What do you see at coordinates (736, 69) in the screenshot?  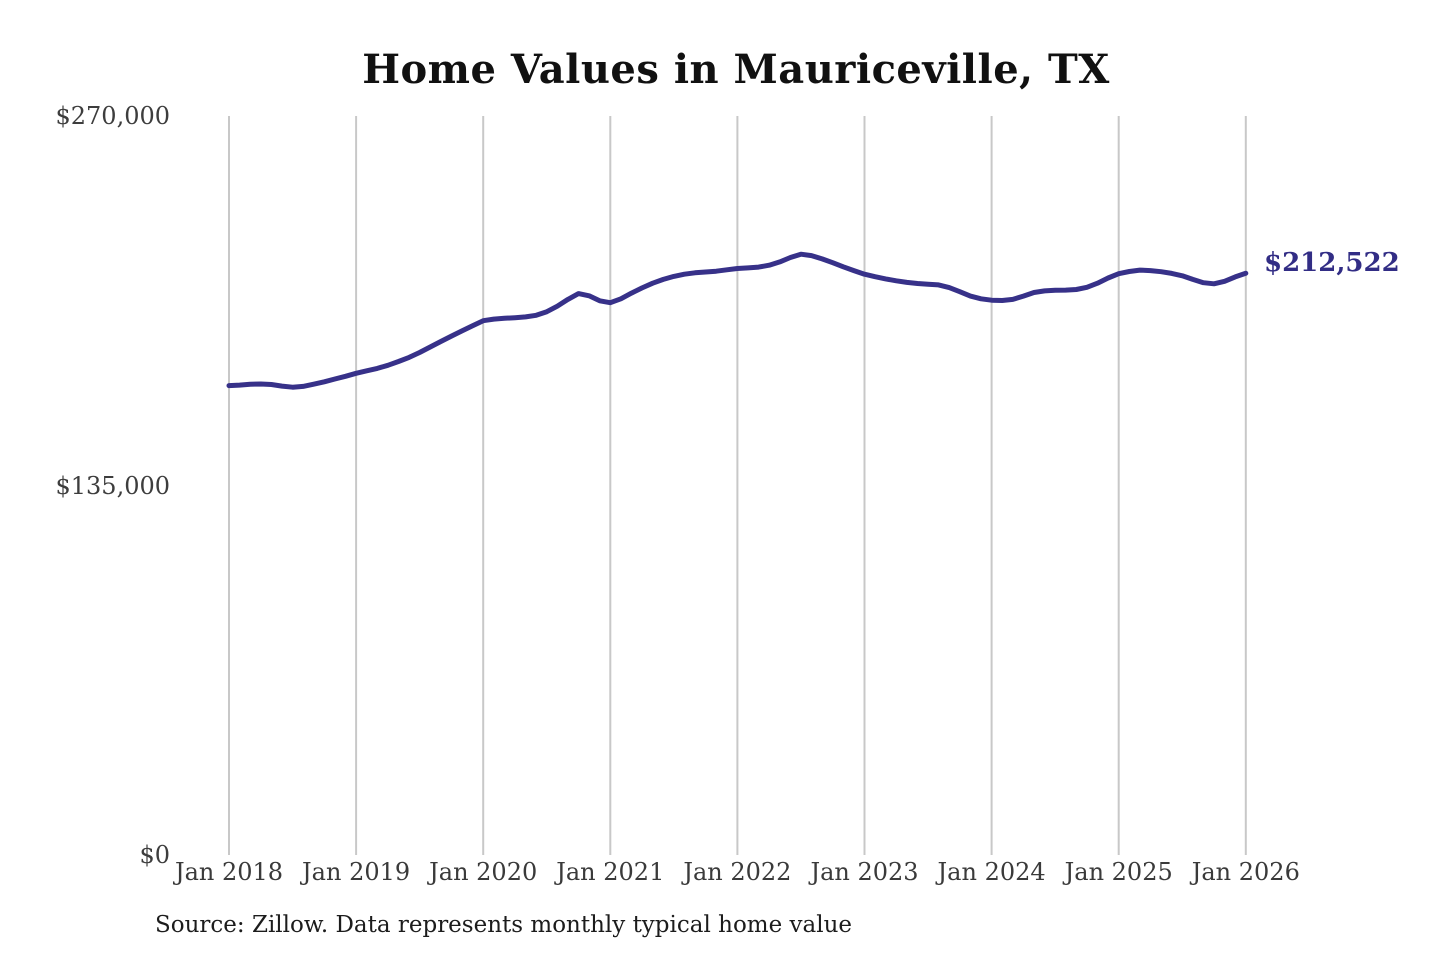 I see `chart-title: Home Values in Mauriceville, TX` at bounding box center [736, 69].